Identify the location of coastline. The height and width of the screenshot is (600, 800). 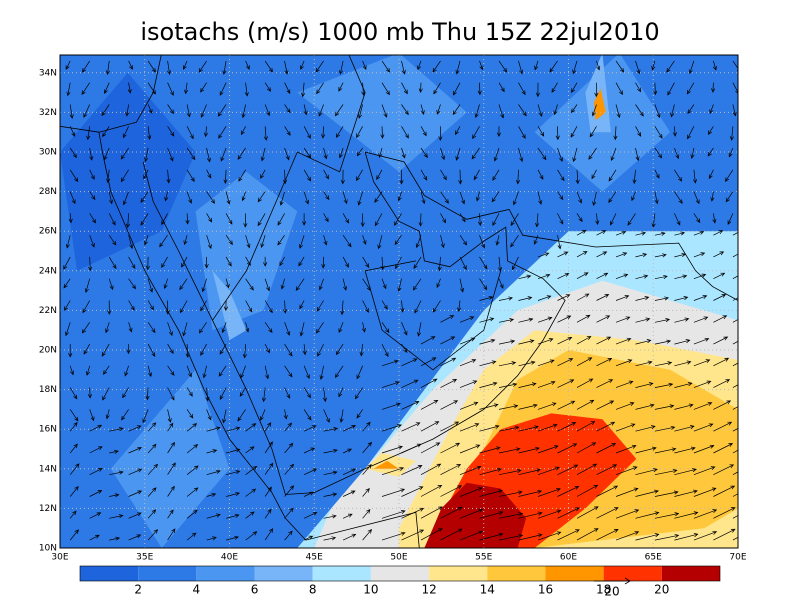
(111, 94).